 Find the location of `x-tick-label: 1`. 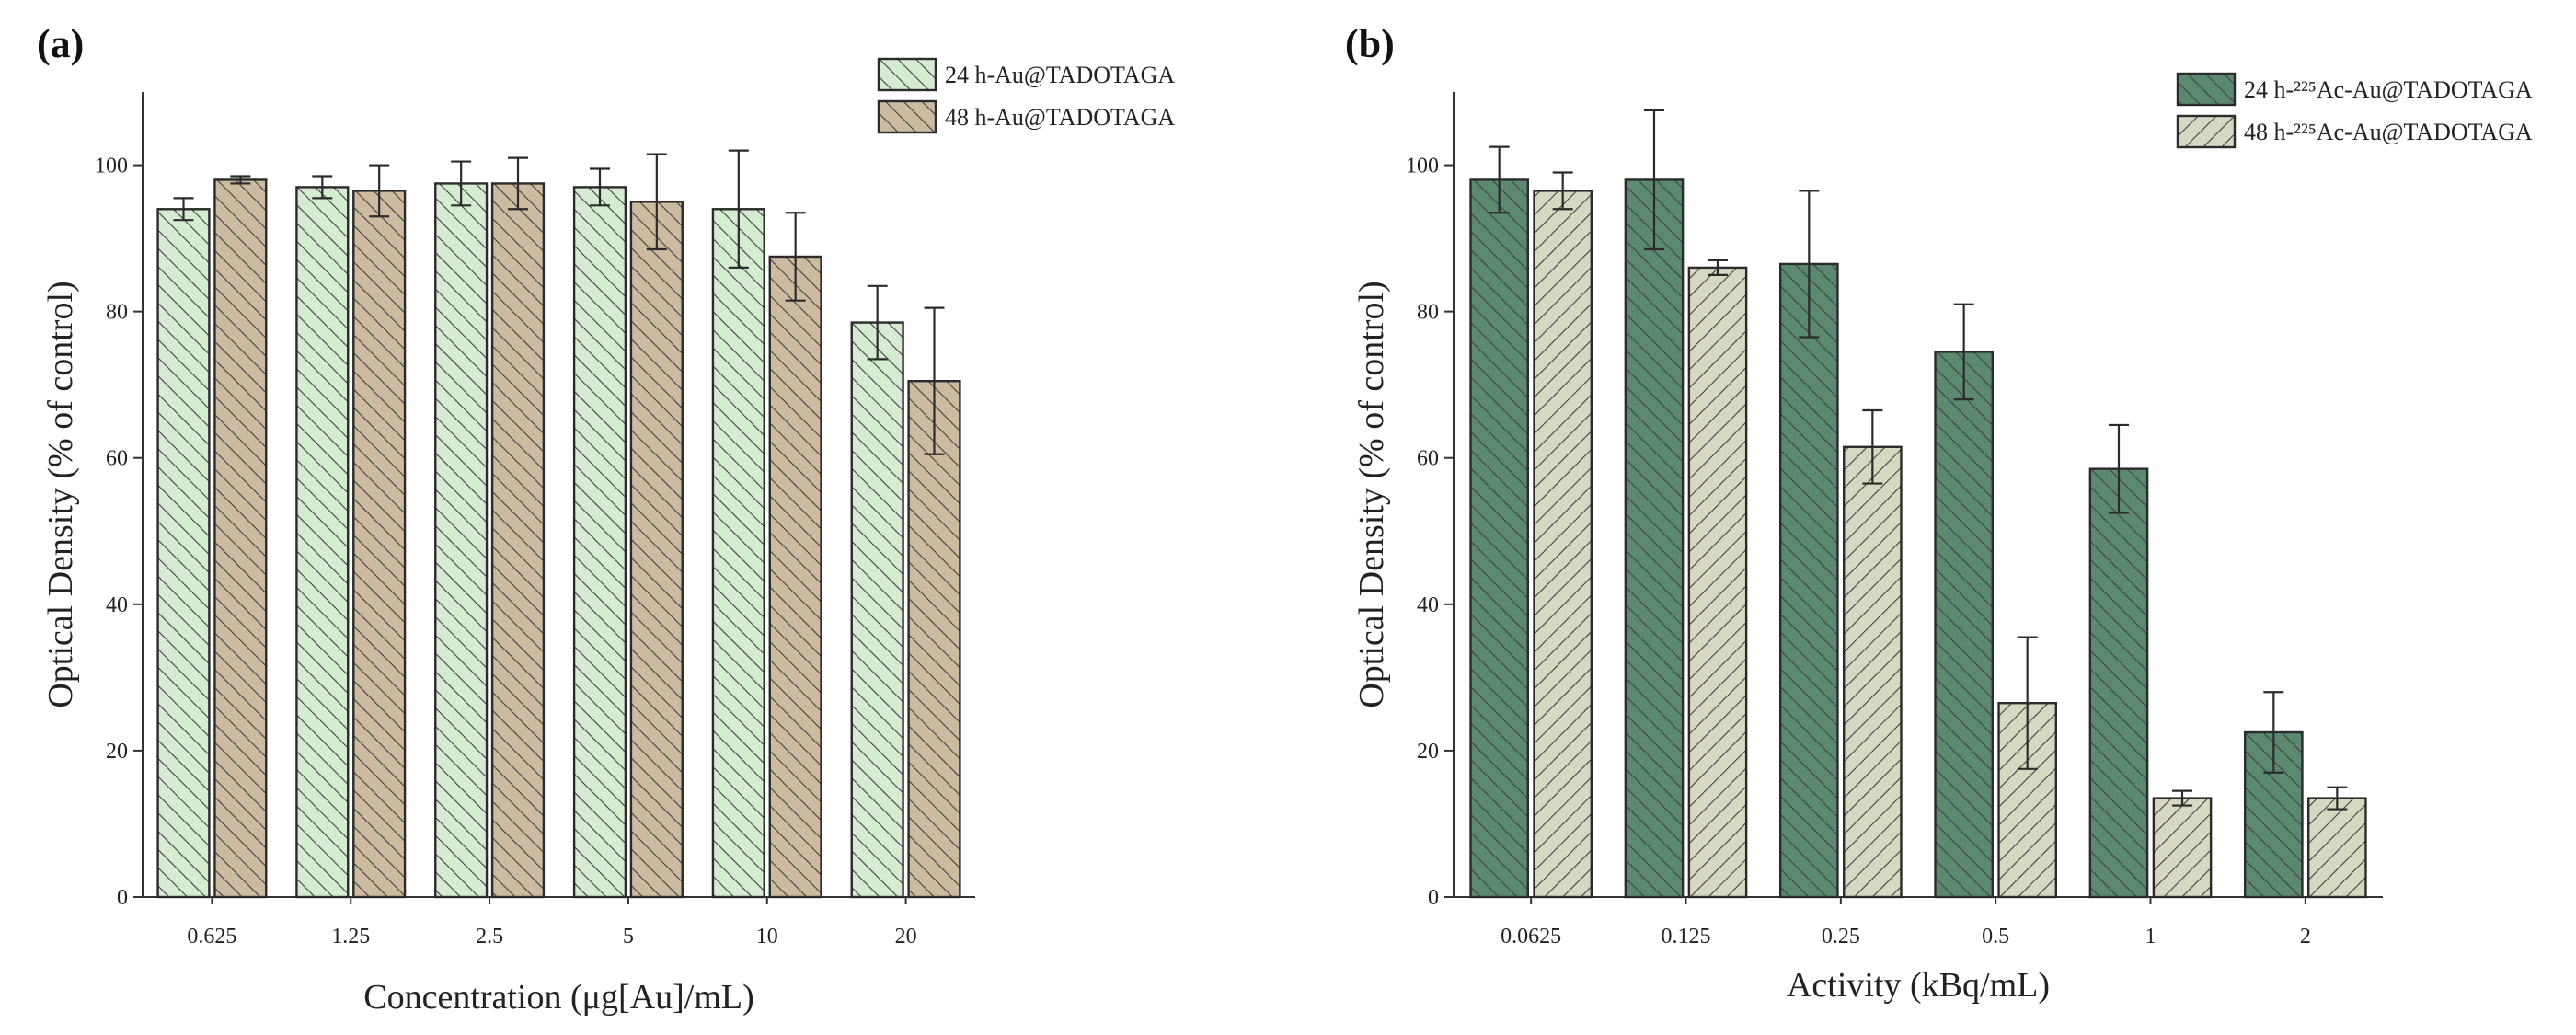

x-tick-label: 1 is located at coordinates (2150, 937).